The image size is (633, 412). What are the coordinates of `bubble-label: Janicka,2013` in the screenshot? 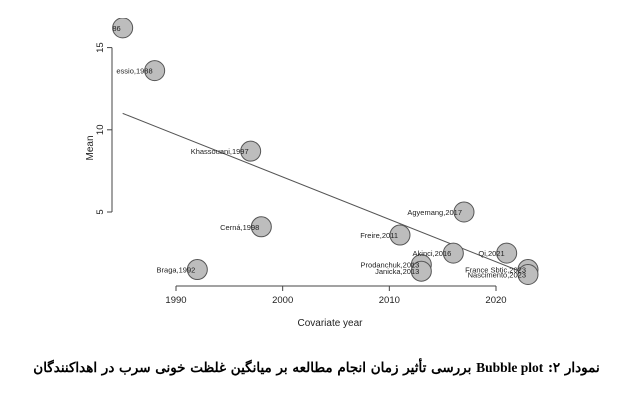 It's located at (397, 271).